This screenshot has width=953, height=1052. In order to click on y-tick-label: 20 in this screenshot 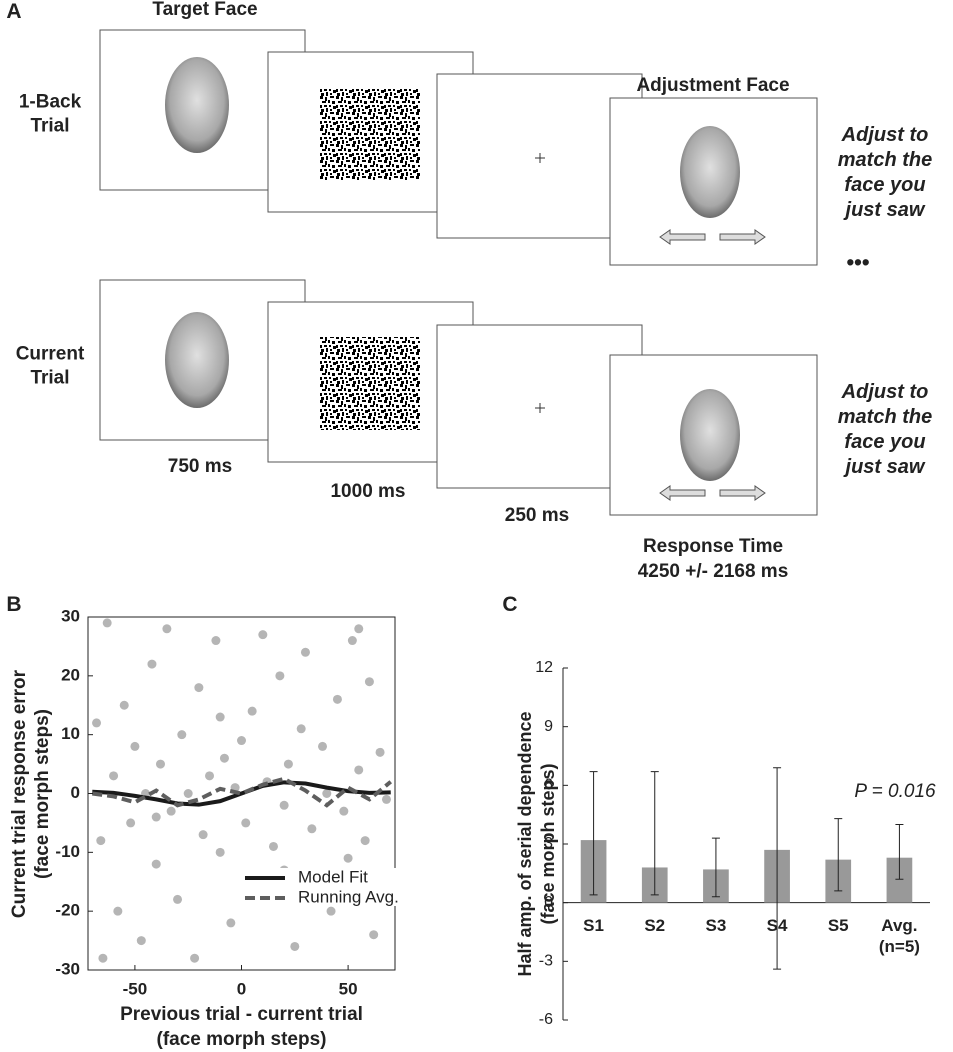, I will do `click(70, 674)`.